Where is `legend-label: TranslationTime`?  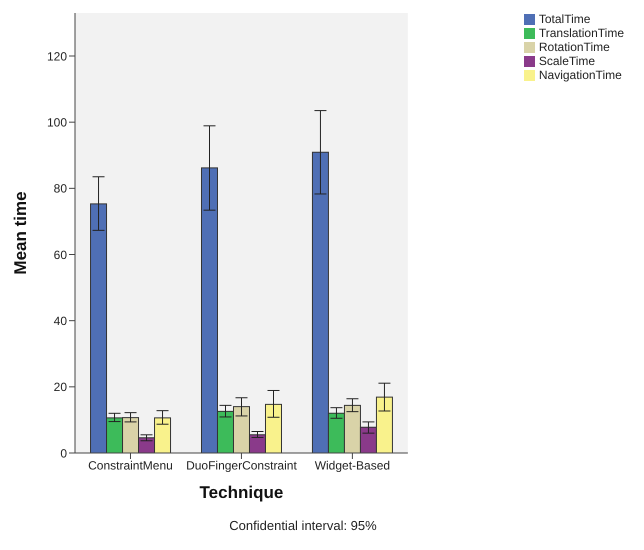 legend-label: TranslationTime is located at coordinates (581, 33).